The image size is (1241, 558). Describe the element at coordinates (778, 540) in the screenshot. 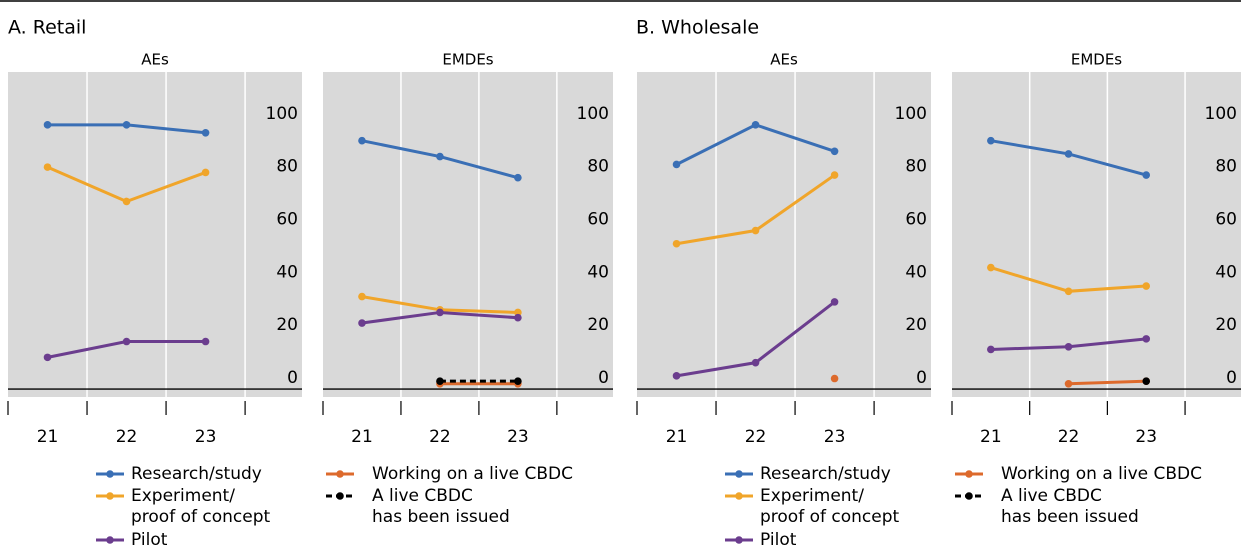

I see `legend-label: Pilot` at that location.